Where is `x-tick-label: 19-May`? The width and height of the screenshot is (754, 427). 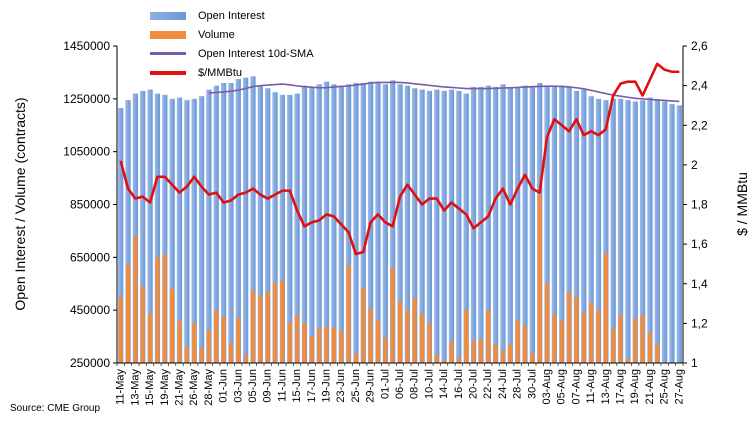
x-tick-label: 19-May is located at coordinates (165, 387).